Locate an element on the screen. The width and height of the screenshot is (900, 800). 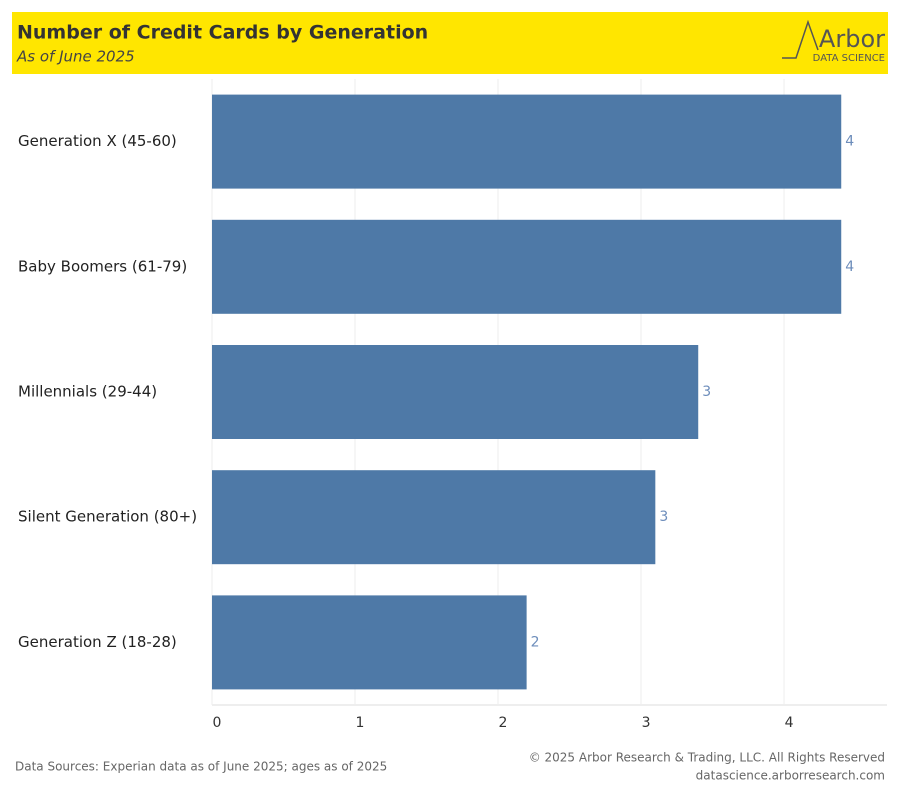
logo-mark is located at coordinates (800, 39).